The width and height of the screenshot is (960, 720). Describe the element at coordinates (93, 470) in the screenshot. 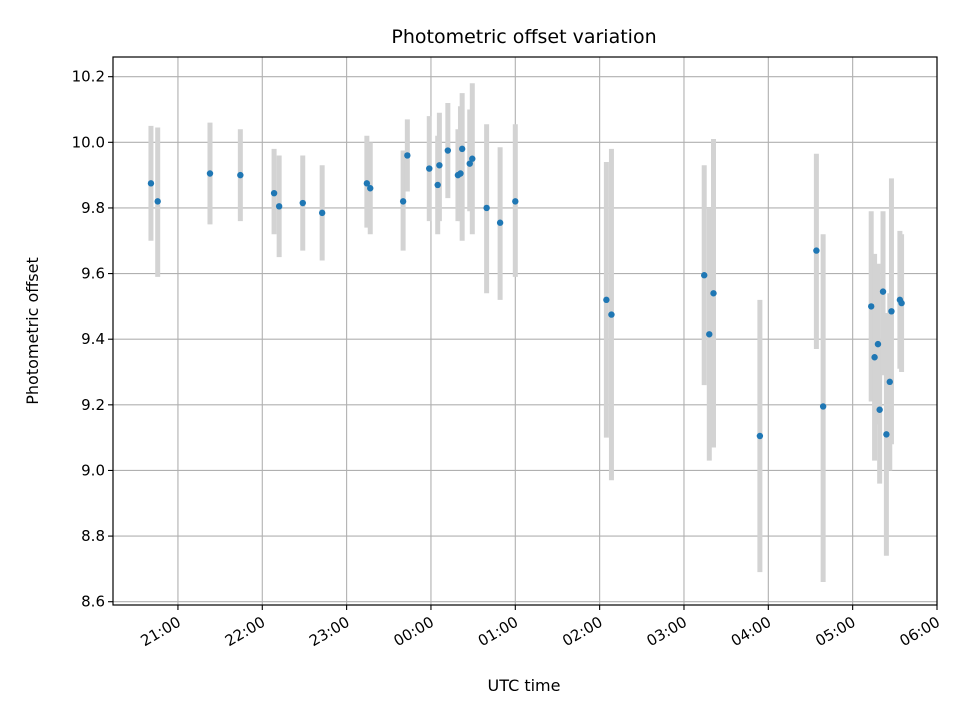

I see `y-tick-label: 9.0` at that location.